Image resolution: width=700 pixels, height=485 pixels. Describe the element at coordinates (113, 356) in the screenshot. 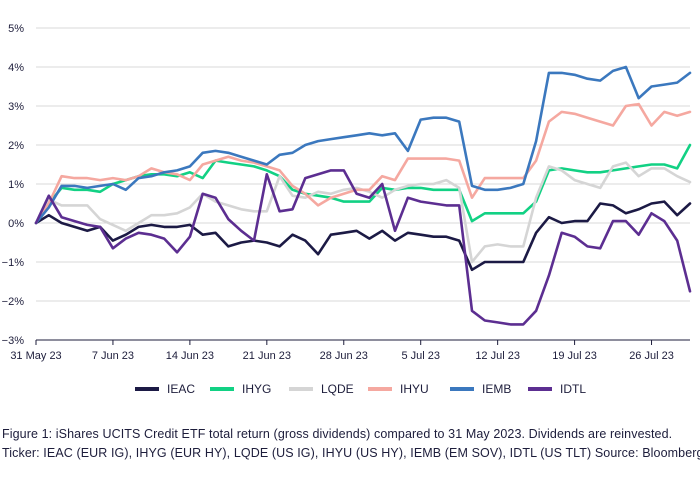

I see `x-tick-label: 7 Jun 23` at that location.